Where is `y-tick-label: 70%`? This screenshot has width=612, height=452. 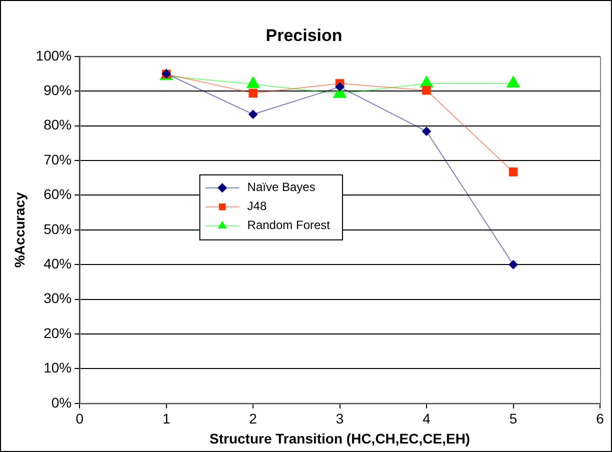 y-tick-label: 70% is located at coordinates (58, 159).